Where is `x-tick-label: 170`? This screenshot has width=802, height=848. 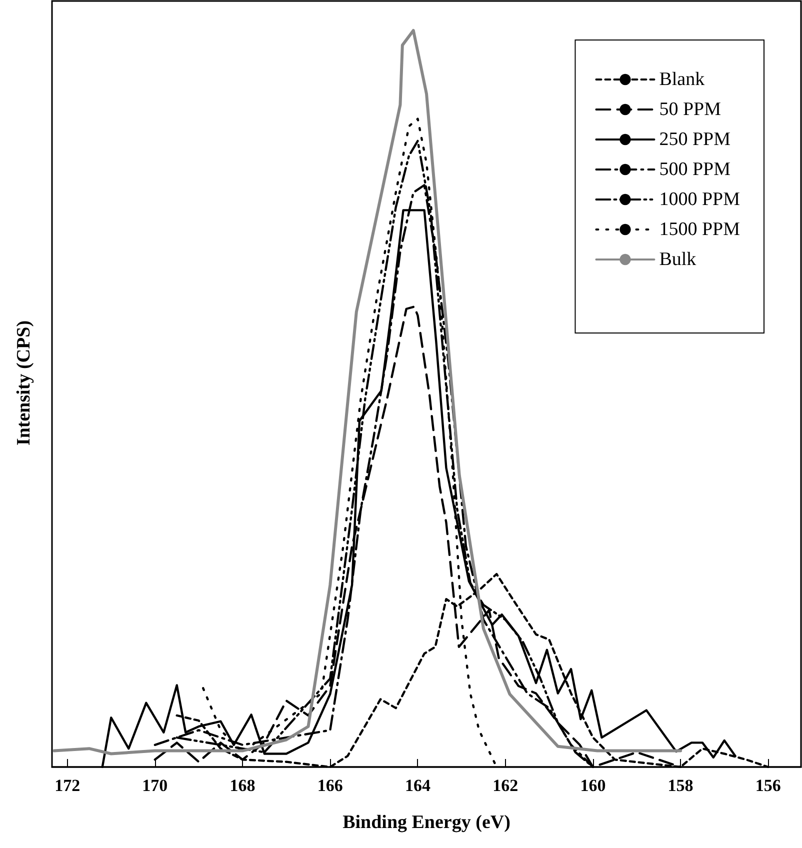 x-tick-label: 170 is located at coordinates (155, 785).